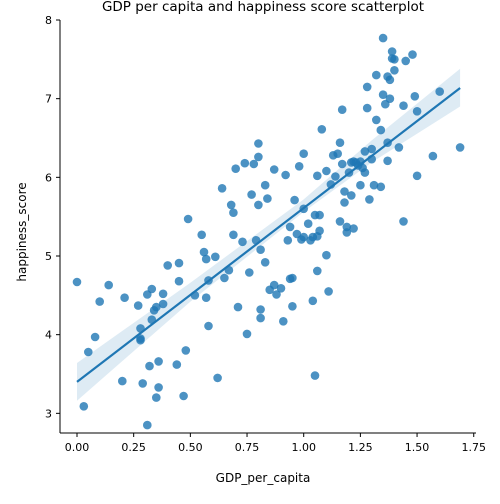 This screenshot has height=504, width=500. Describe the element at coordinates (48, 256) in the screenshot. I see `y-tick-label: 5` at that location.